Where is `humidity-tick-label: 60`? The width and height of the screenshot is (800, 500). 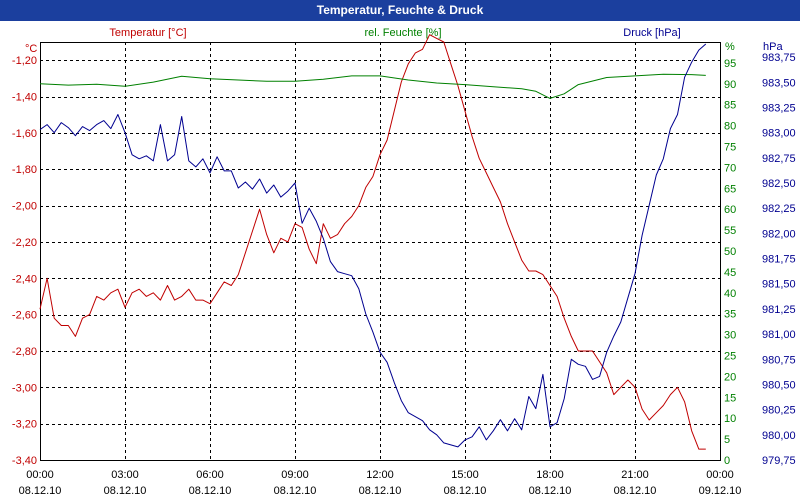
humidity-tick-label: 60 is located at coordinates (730, 210).